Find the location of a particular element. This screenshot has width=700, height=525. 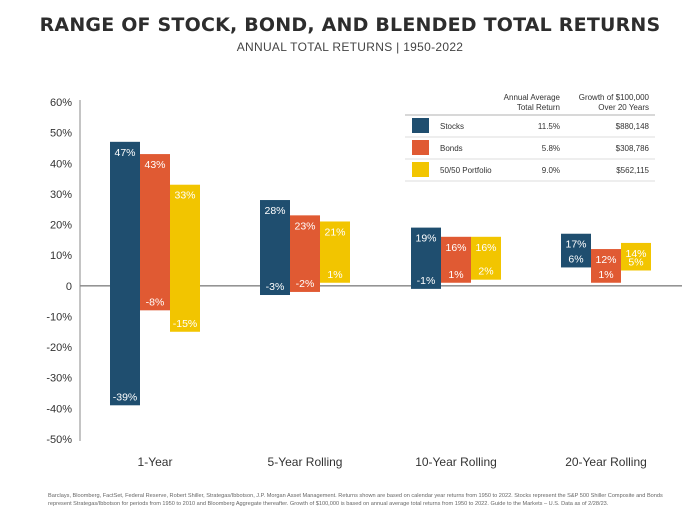

y-tick-label: 40% is located at coordinates (61, 164).